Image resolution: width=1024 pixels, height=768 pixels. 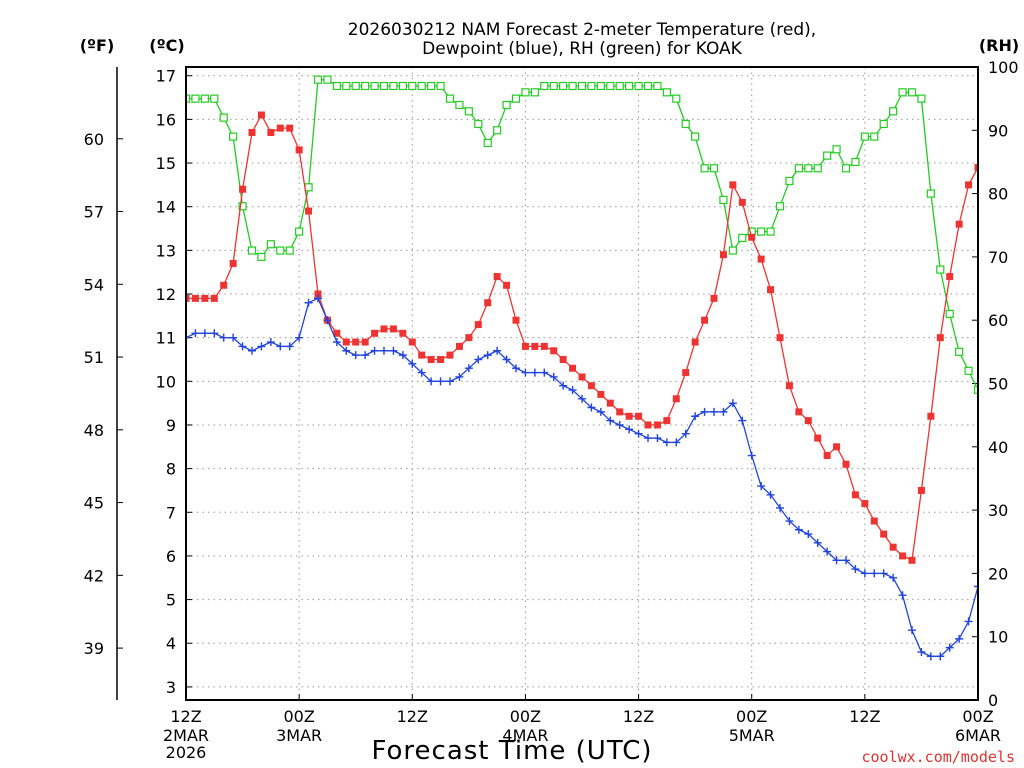 I want to click on fahrenheit-tick-label: 54, so click(x=94, y=284).